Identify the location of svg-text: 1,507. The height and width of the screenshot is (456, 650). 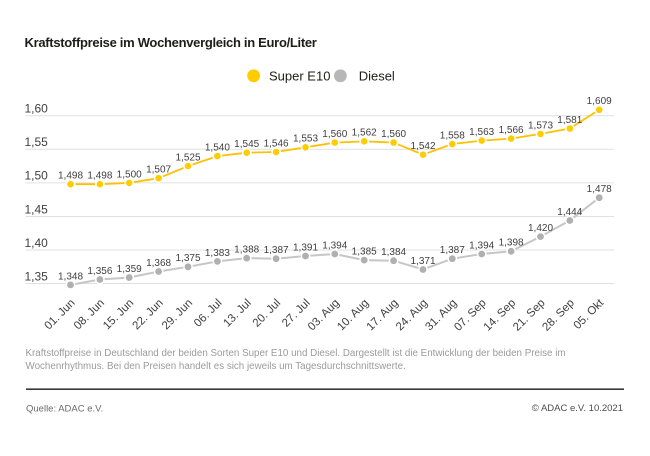
(158, 170).